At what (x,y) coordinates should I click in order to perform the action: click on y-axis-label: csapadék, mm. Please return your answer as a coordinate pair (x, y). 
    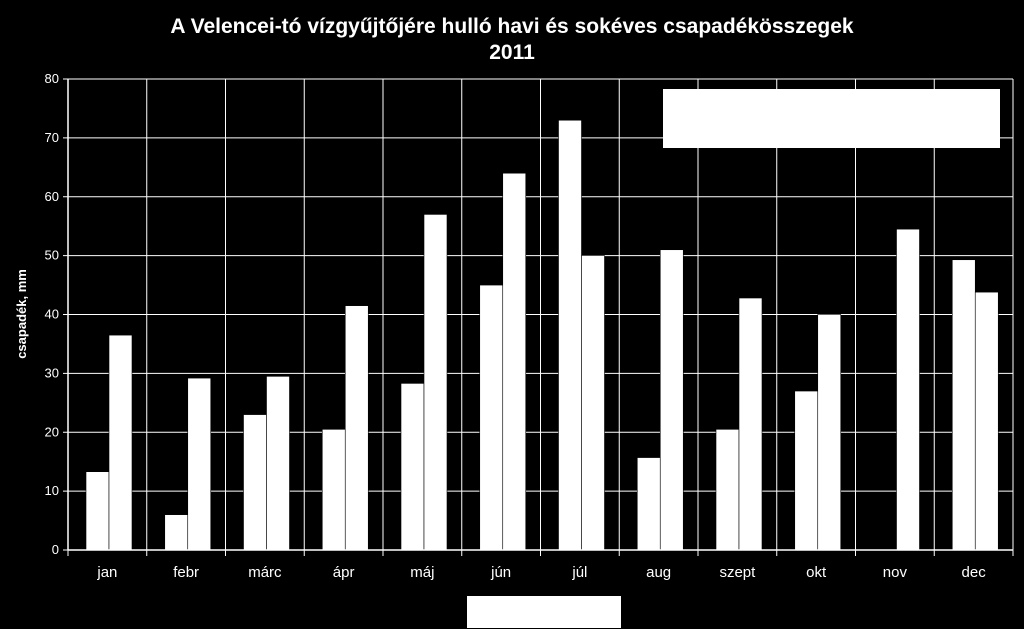
    Looking at the image, I should click on (21, 314).